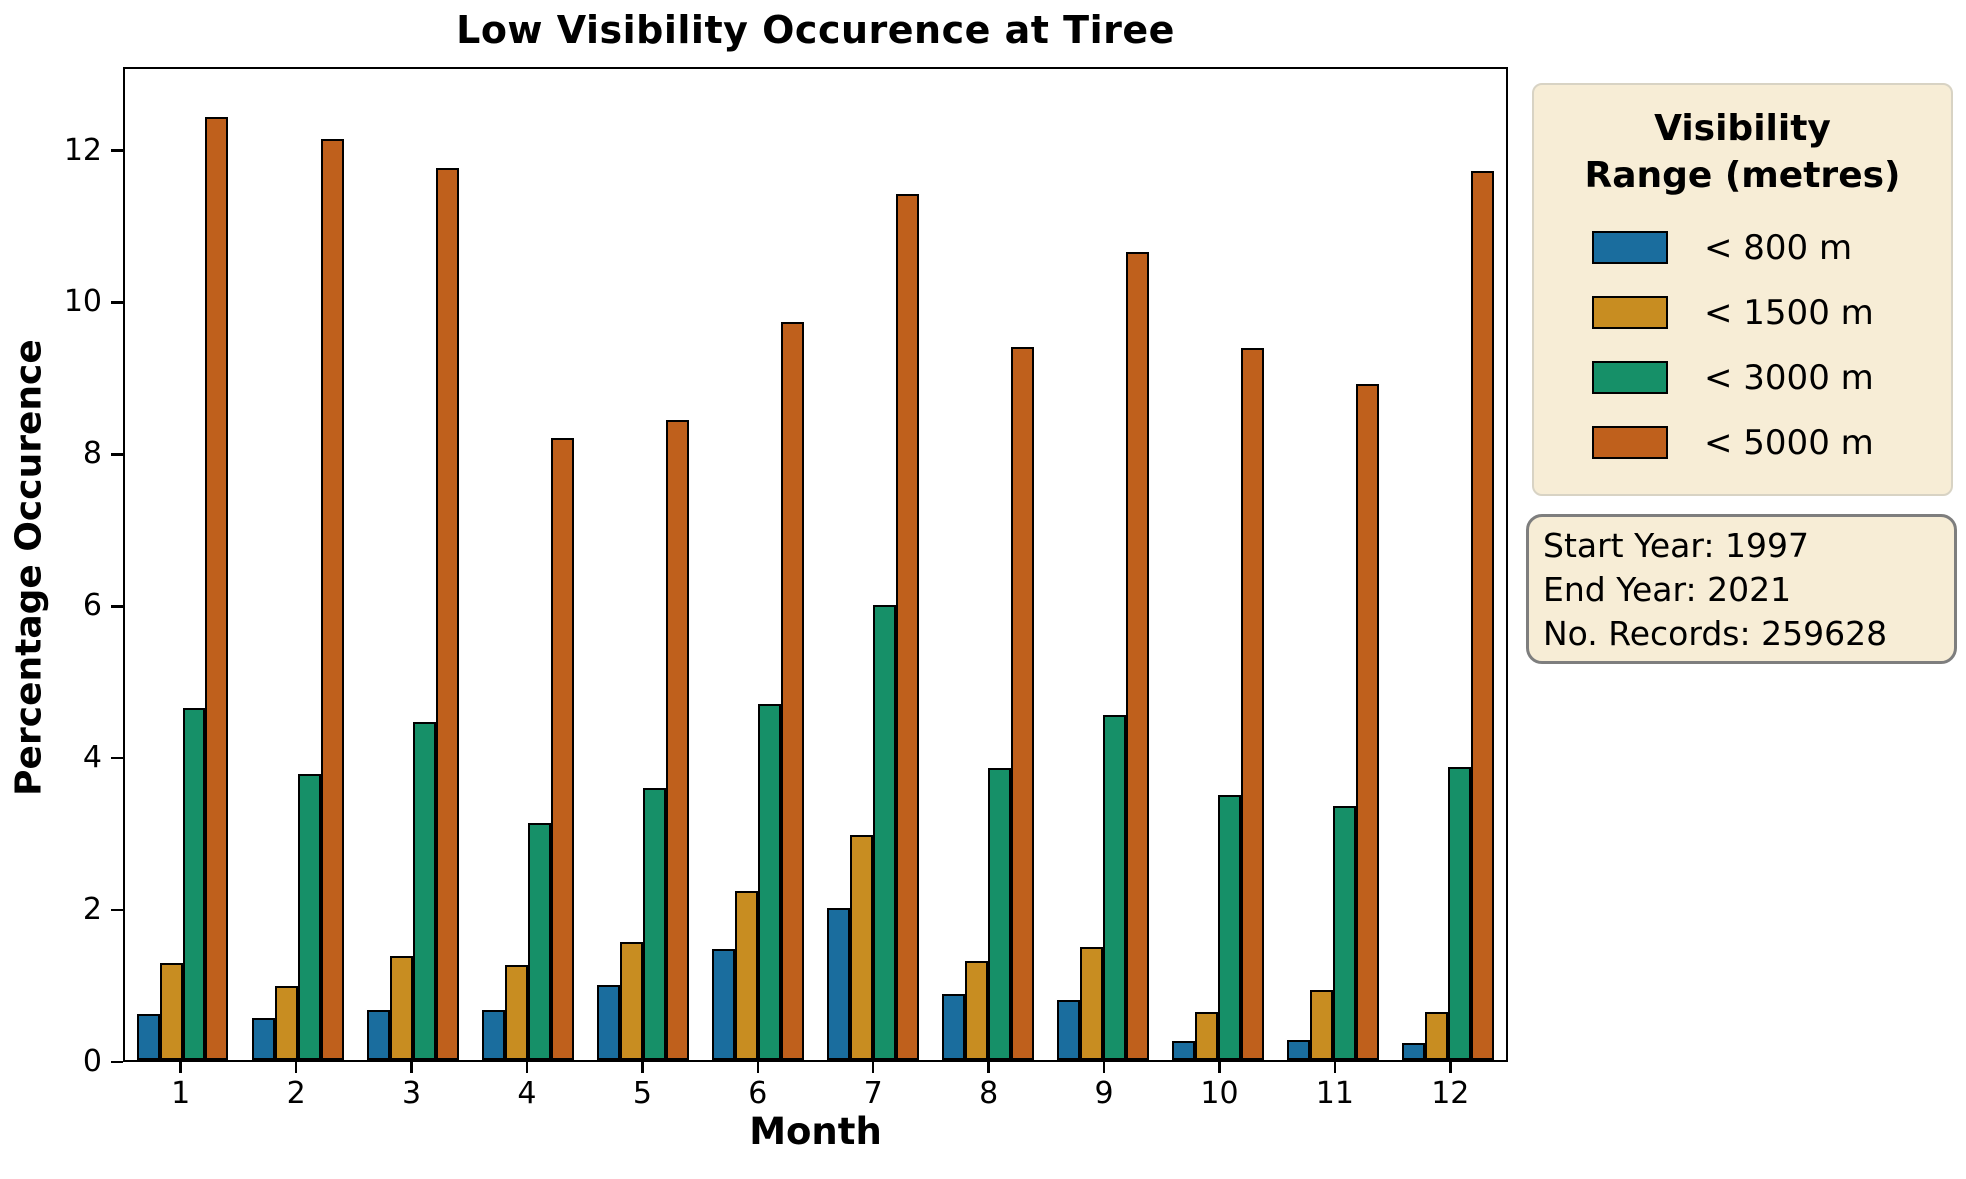 This screenshot has width=1966, height=1179. Describe the element at coordinates (527, 1093) in the screenshot. I see `x-tick-label-4: 4` at that location.